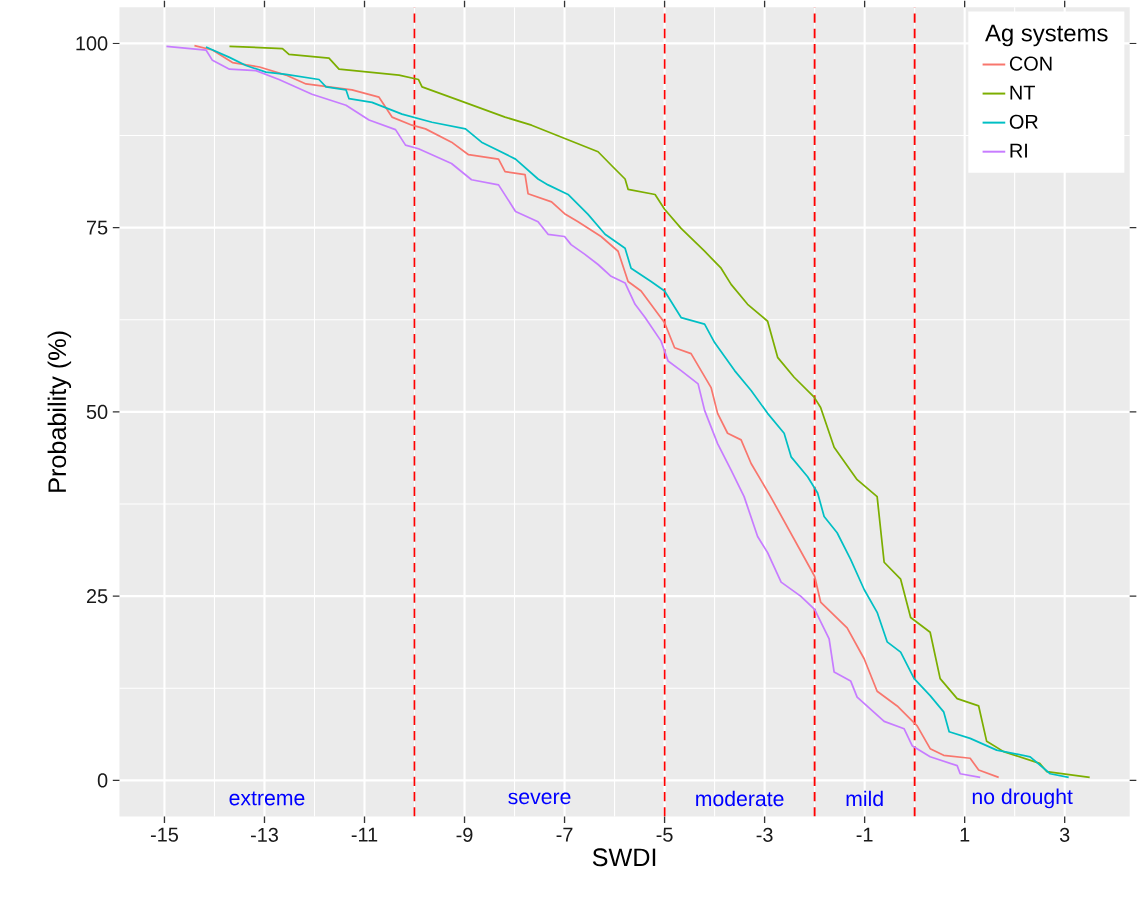 This screenshot has width=1137, height=897. I want to click on legend-label: OR, so click(1023, 121).